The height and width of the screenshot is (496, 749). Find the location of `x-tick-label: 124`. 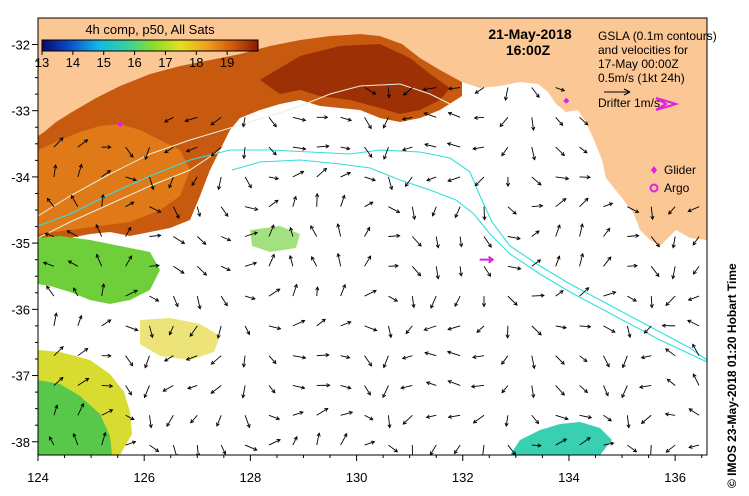

x-tick-label: 124 is located at coordinates (38, 477).